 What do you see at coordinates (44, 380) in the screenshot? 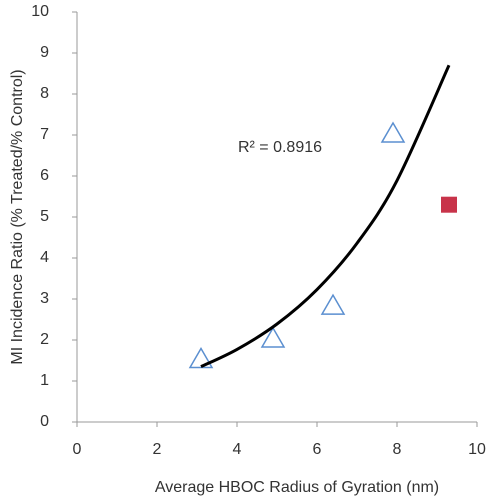
I see `y-tick-label: 1` at bounding box center [44, 380].